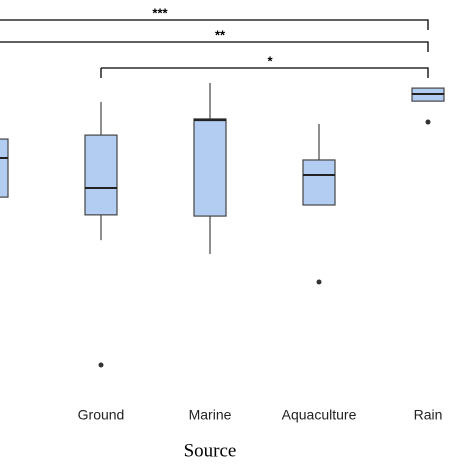 This screenshot has width=474, height=474. What do you see at coordinates (319, 415) in the screenshot?
I see `x-tick-label: Aquaculture` at bounding box center [319, 415].